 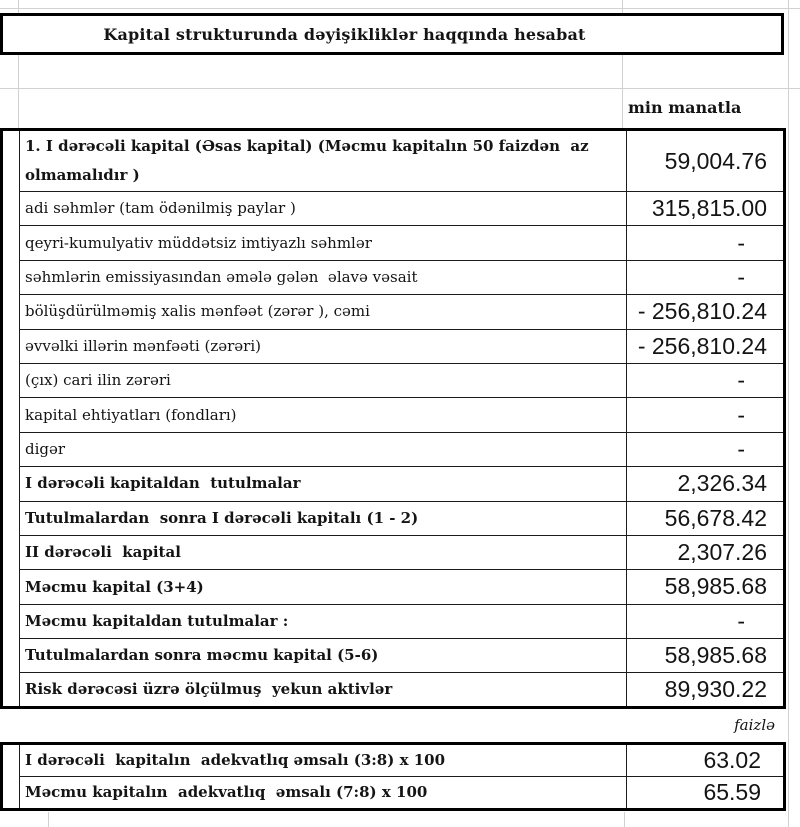 What do you see at coordinates (705, 690) in the screenshot?
I see `row-value: 89,930.22` at bounding box center [705, 690].